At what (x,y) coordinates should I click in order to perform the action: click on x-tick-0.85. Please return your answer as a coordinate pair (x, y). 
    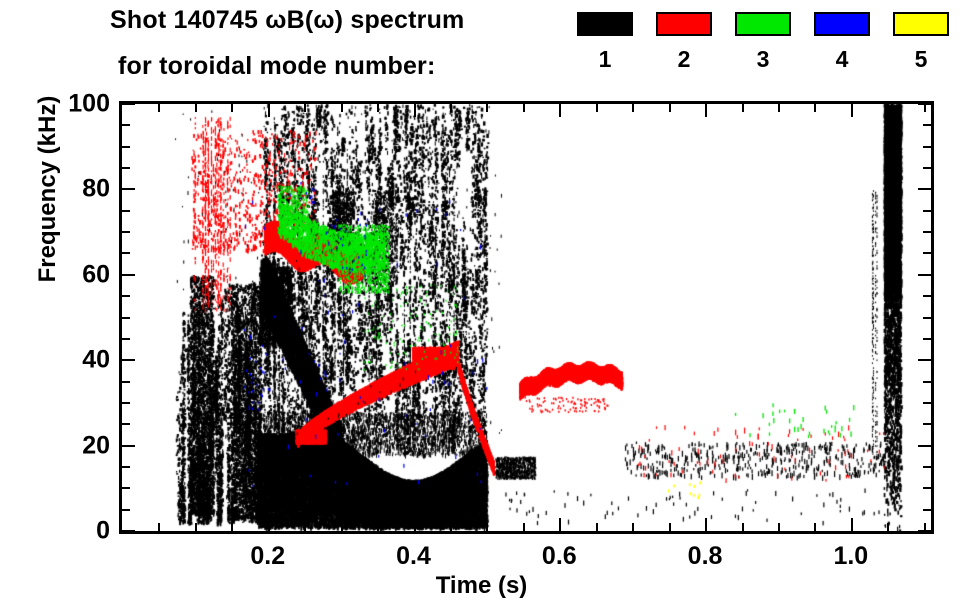
    Looking at the image, I should click on (743, 527).